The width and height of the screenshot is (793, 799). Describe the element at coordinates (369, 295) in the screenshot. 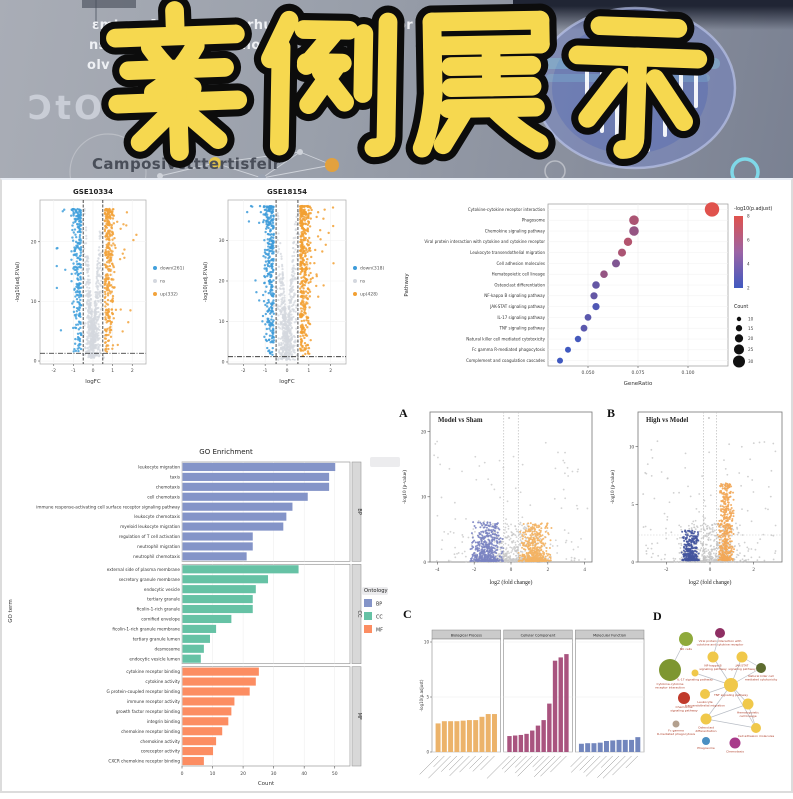

I see `svg-text: up(428)` at that location.